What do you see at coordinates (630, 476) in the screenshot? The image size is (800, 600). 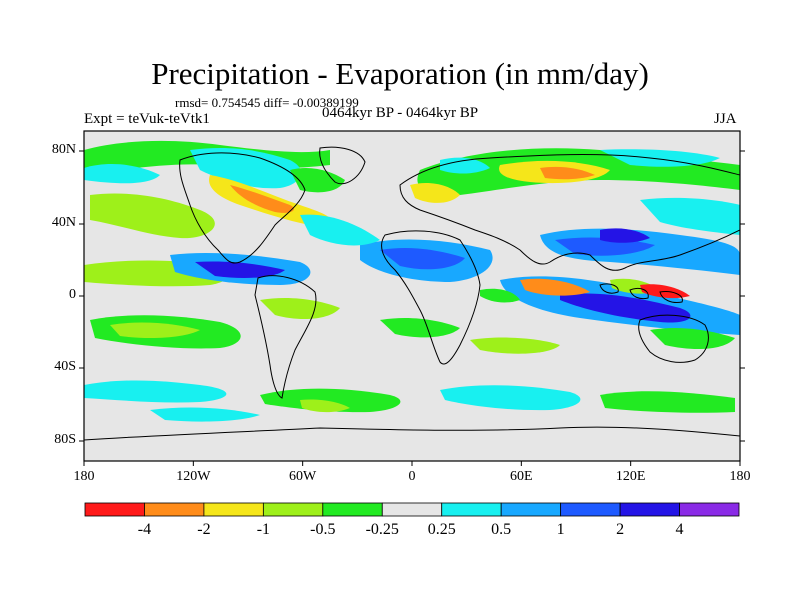 I see `x-tick-label: 120E` at bounding box center [630, 476].